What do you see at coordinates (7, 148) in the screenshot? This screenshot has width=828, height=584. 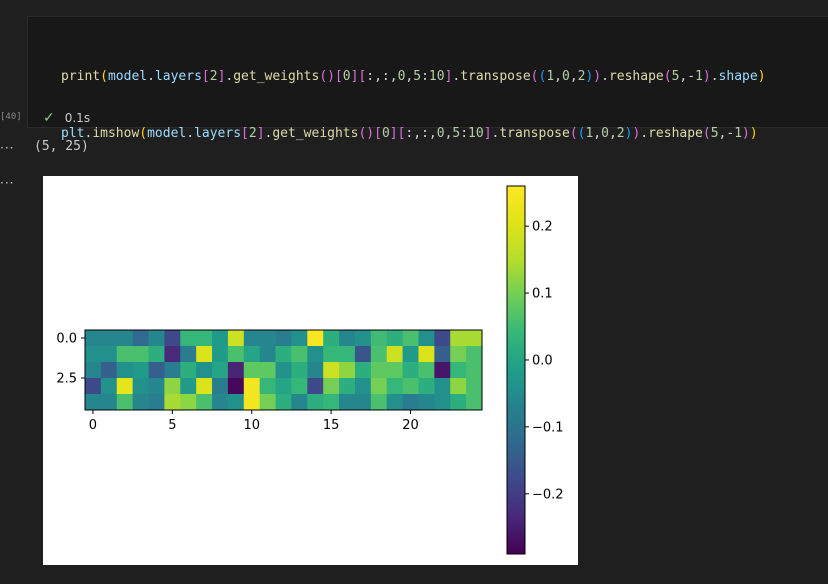 I see `output-1-more-icon: ···` at bounding box center [7, 148].